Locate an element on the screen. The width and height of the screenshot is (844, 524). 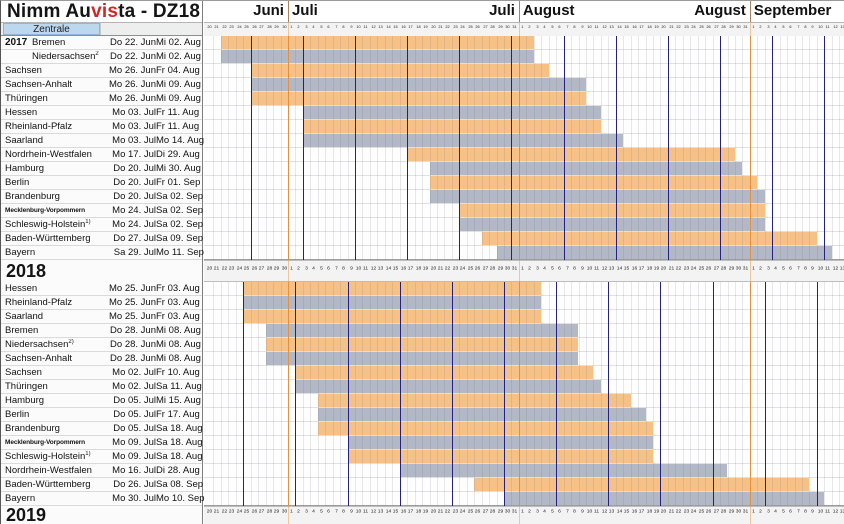
start-date-cell: Do 27. Jul is located at coordinates (134, 238).